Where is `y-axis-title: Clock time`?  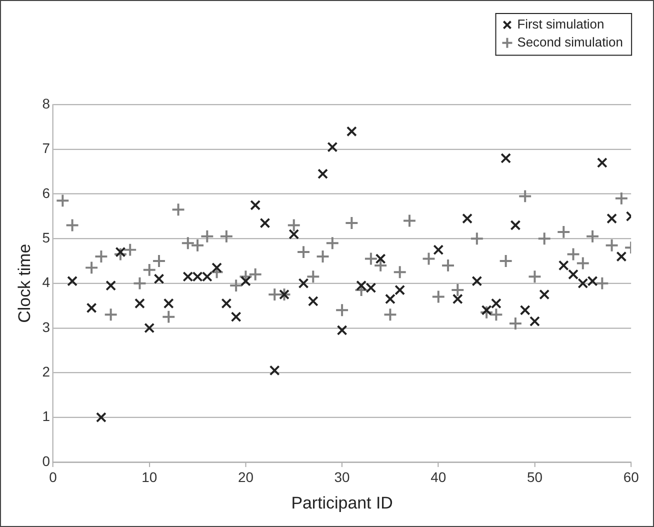 y-axis-title: Clock time is located at coordinates (24, 283).